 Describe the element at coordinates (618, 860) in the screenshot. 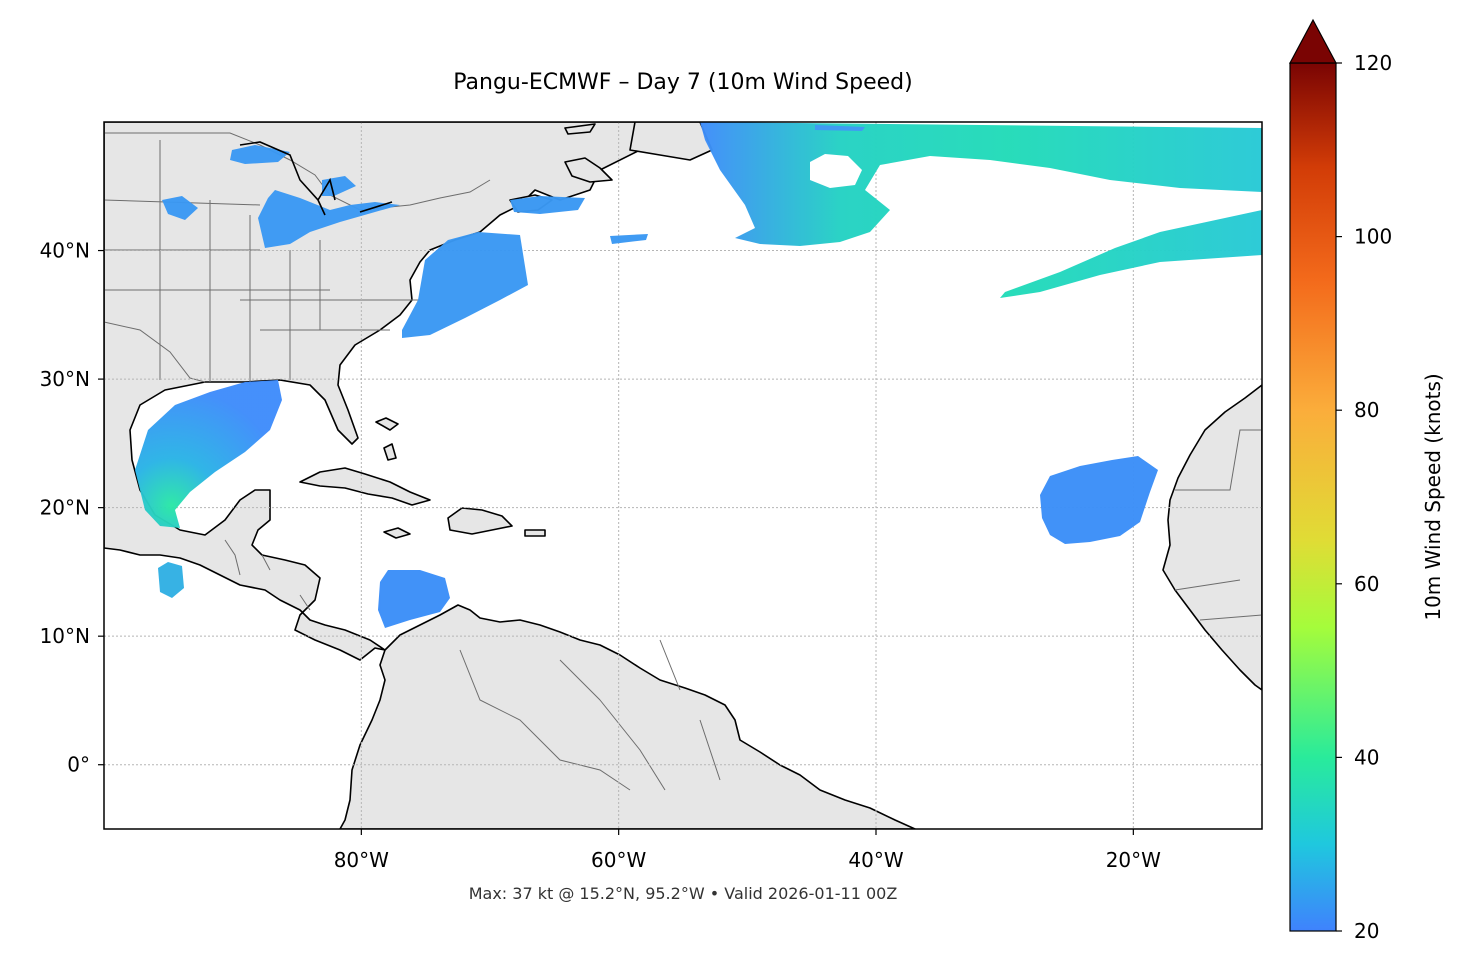

I see `lon-tick-label: 60°W` at that location.